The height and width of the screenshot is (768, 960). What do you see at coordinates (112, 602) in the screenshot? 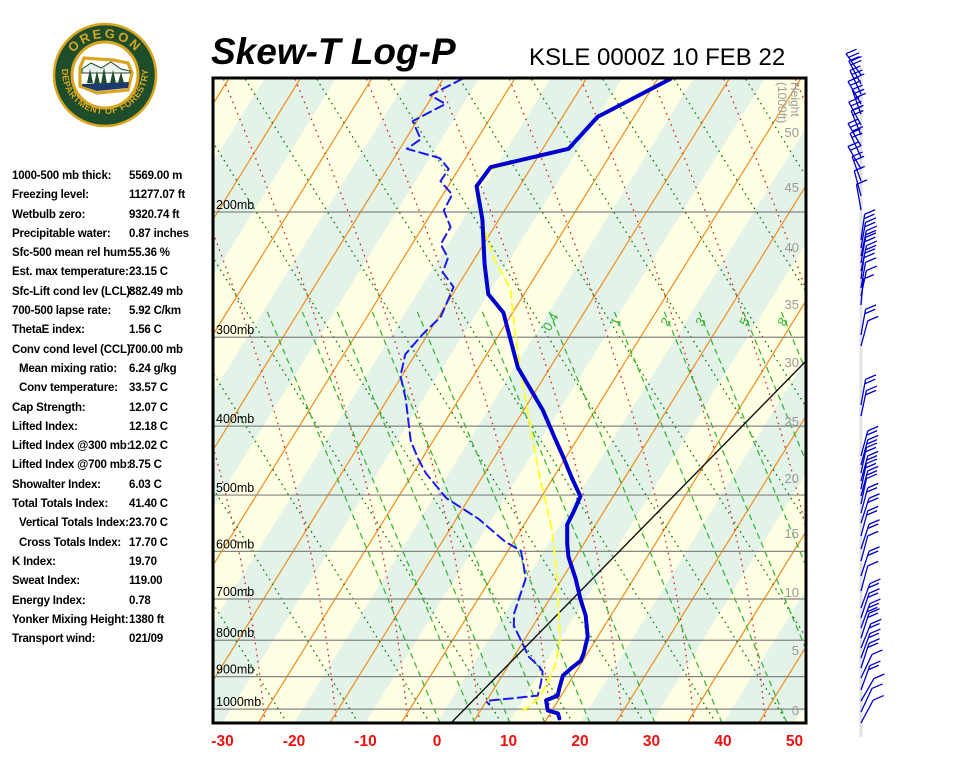
I see `stat-row: Energy Index: 0.78` at bounding box center [112, 602].